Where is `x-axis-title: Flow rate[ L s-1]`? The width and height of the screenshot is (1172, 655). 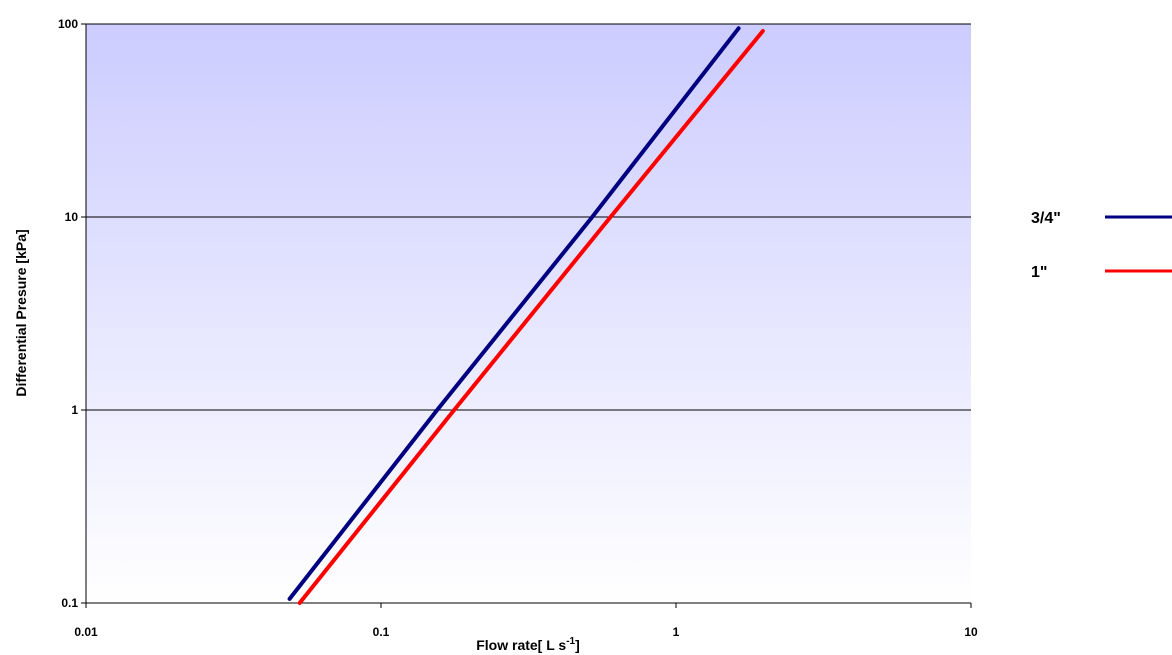 x-axis-title: Flow rate[ L s-1] is located at coordinates (528, 644).